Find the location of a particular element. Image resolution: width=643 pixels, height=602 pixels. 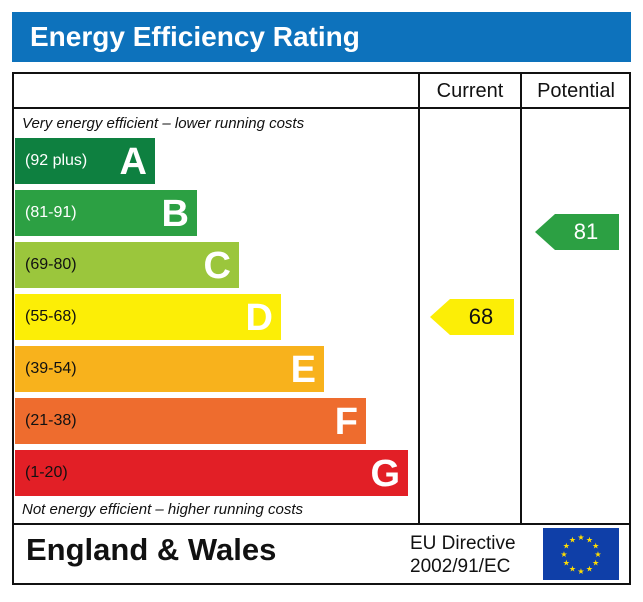

page-title: Energy Efficiency Rating is located at coordinates (321, 37).